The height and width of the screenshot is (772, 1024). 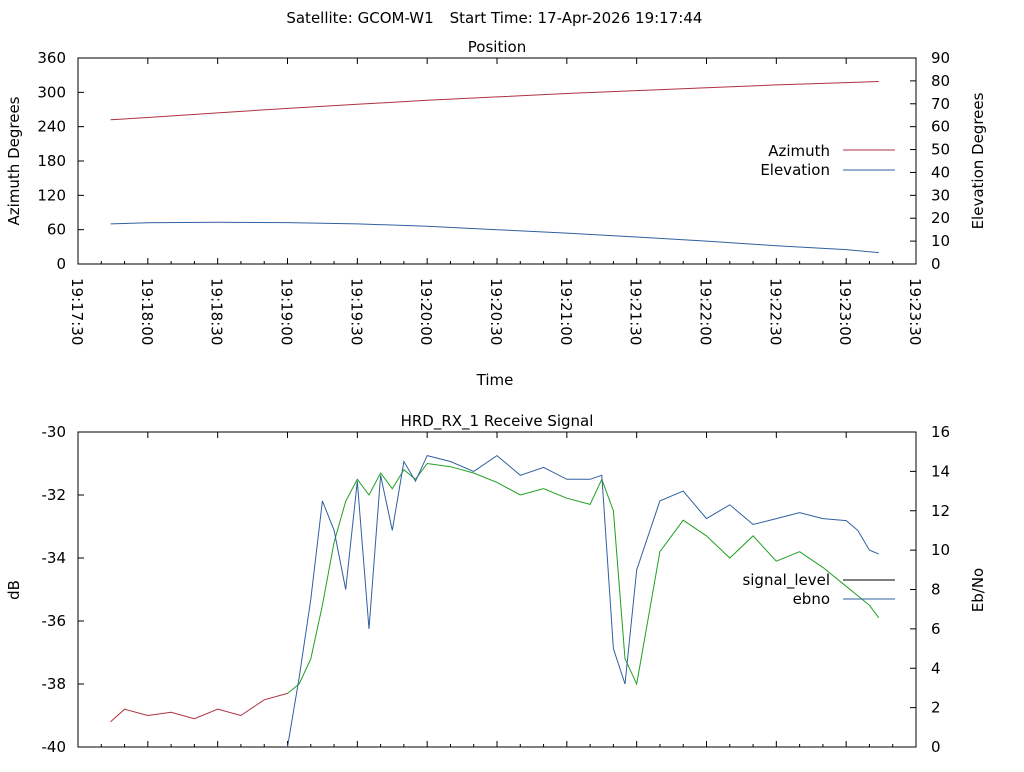 I want to click on position-x-axis-label: Time, so click(x=495, y=380).